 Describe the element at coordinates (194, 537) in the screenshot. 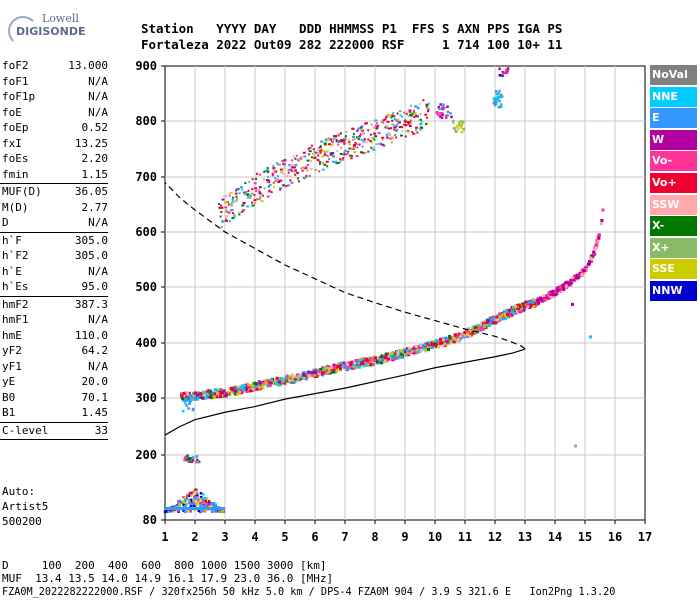

I see `x-tick-label: 2` at that location.